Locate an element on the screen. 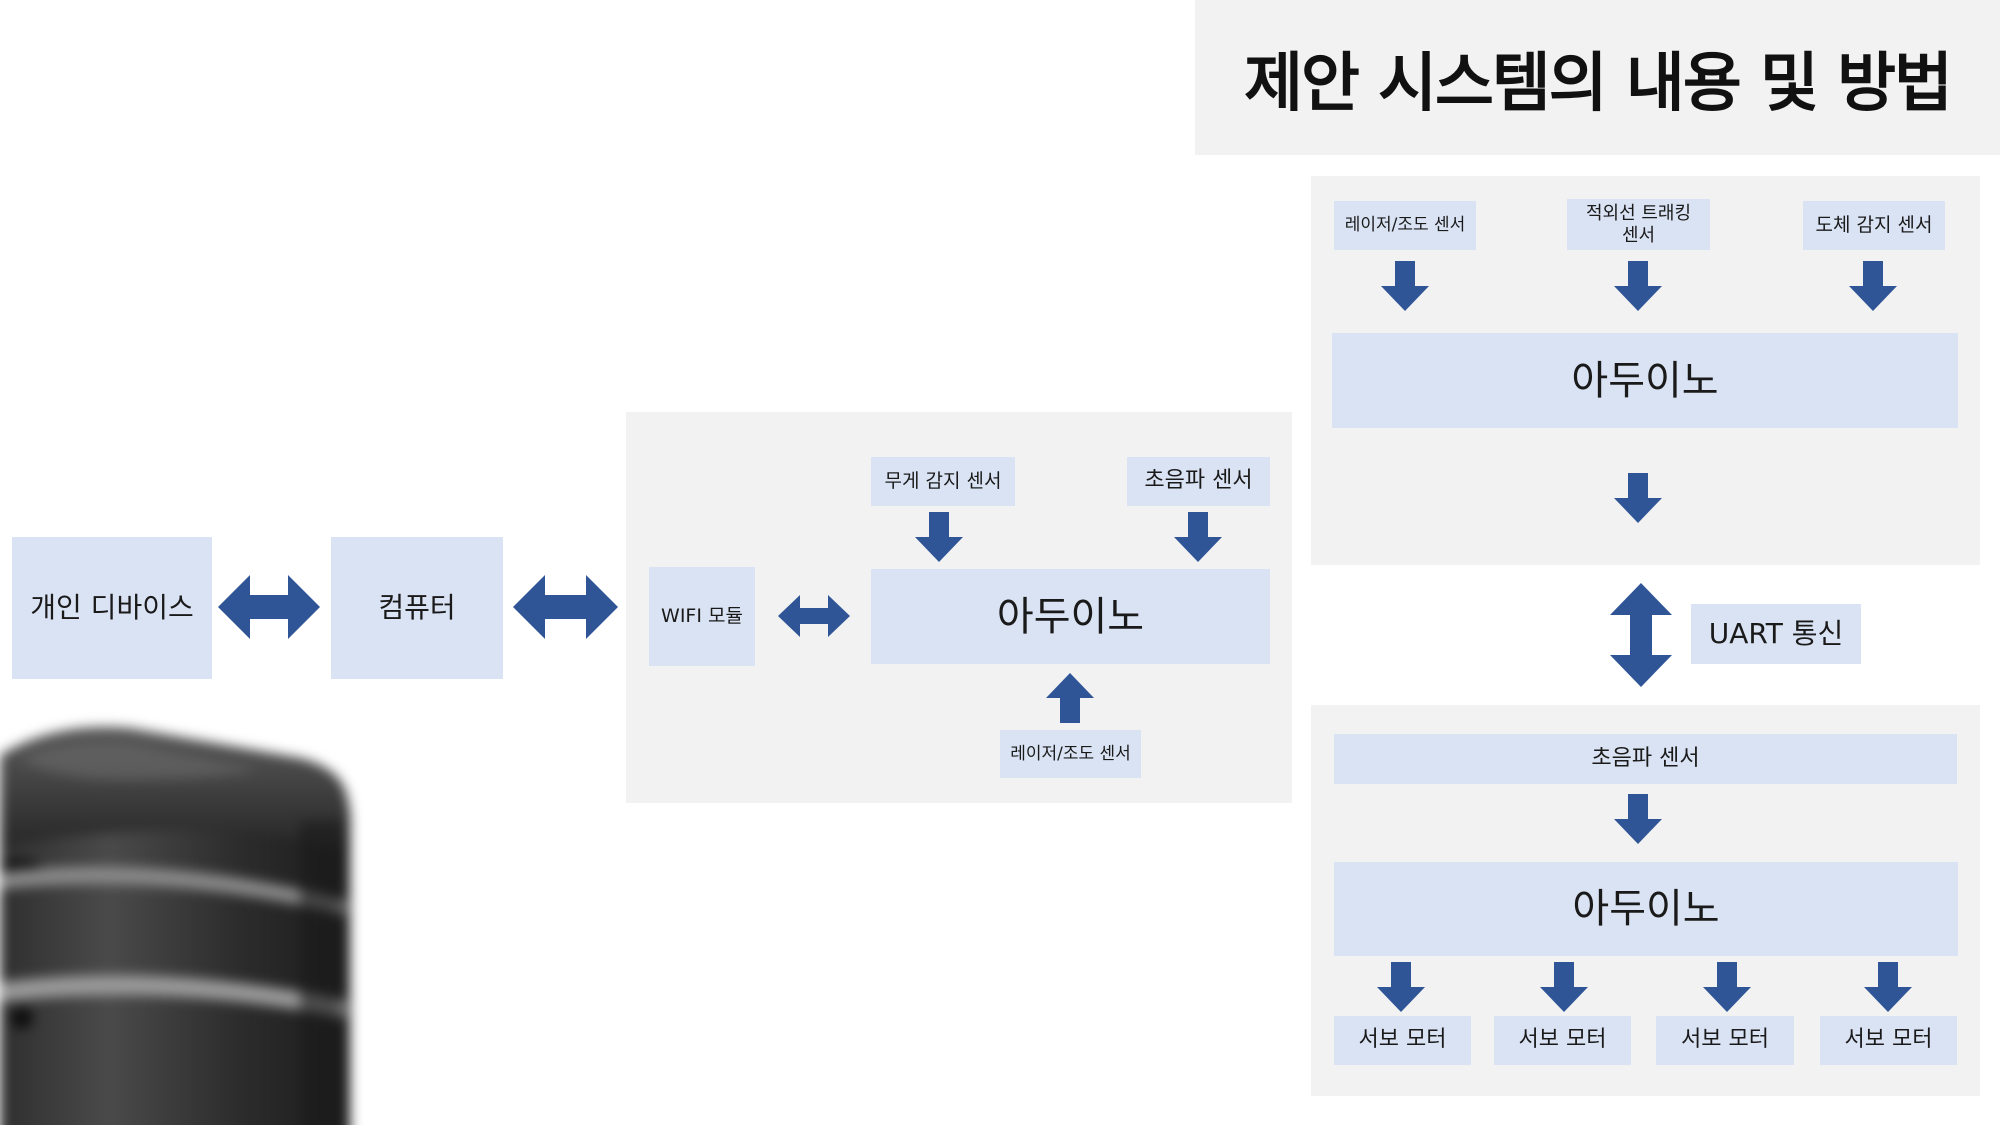 The height and width of the screenshot is (1125, 2000). uart-label: UART 통신 is located at coordinates (1776, 634).